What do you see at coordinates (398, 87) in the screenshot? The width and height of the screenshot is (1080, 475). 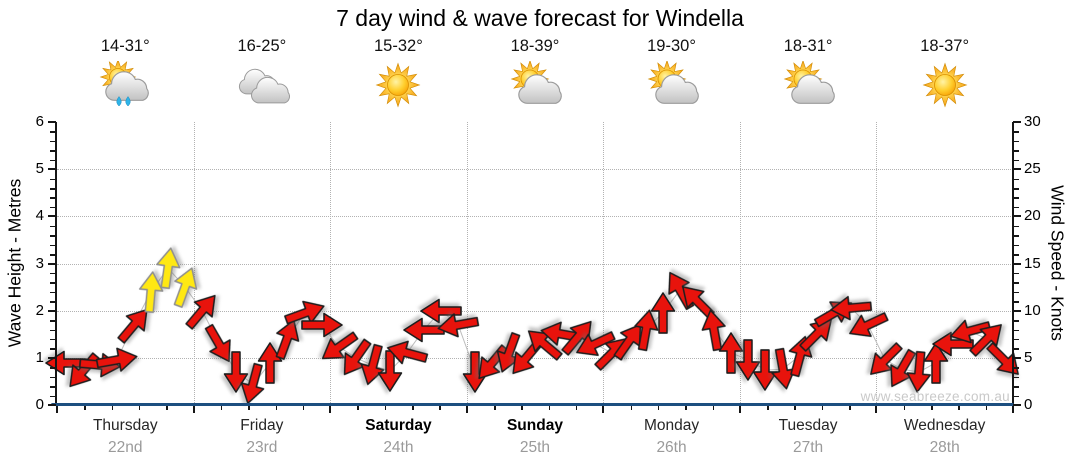 I see `weather-icon-sunny` at bounding box center [398, 87].